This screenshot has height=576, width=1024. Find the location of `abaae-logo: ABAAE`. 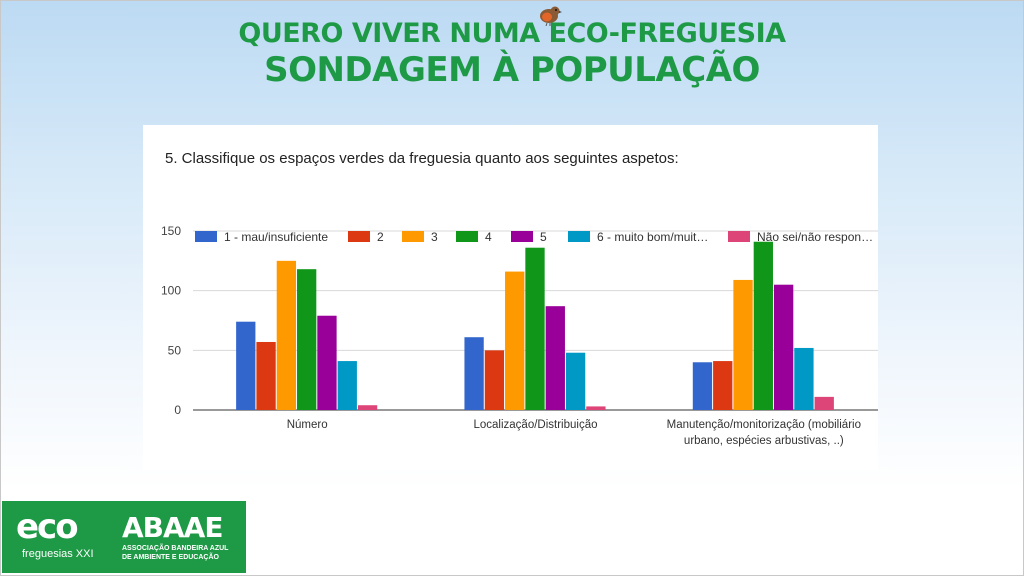

abaae-logo: ABAAE is located at coordinates (172, 527).